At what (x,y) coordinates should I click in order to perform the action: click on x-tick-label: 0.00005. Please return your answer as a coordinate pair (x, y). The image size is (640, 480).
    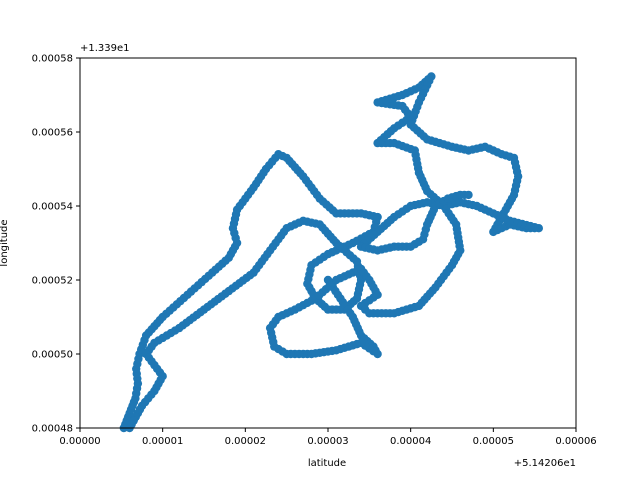
    Looking at the image, I should click on (493, 441).